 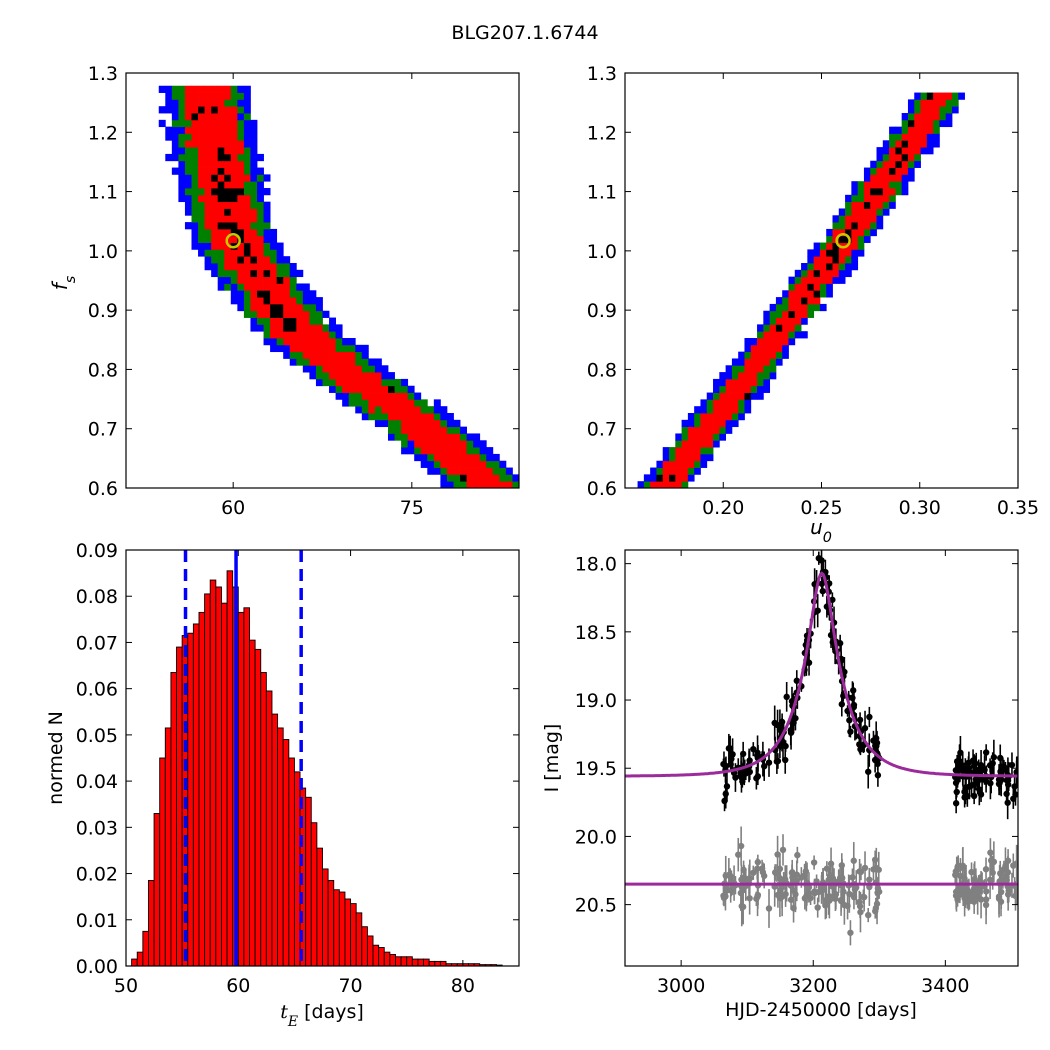 I want to click on y-tick-label: 0.03, so click(x=97, y=828).